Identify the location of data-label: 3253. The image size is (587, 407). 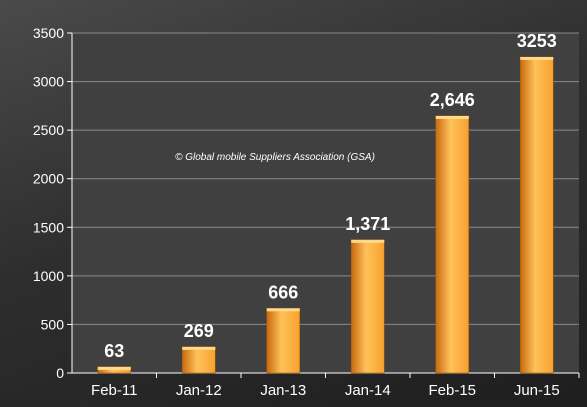
(537, 41).